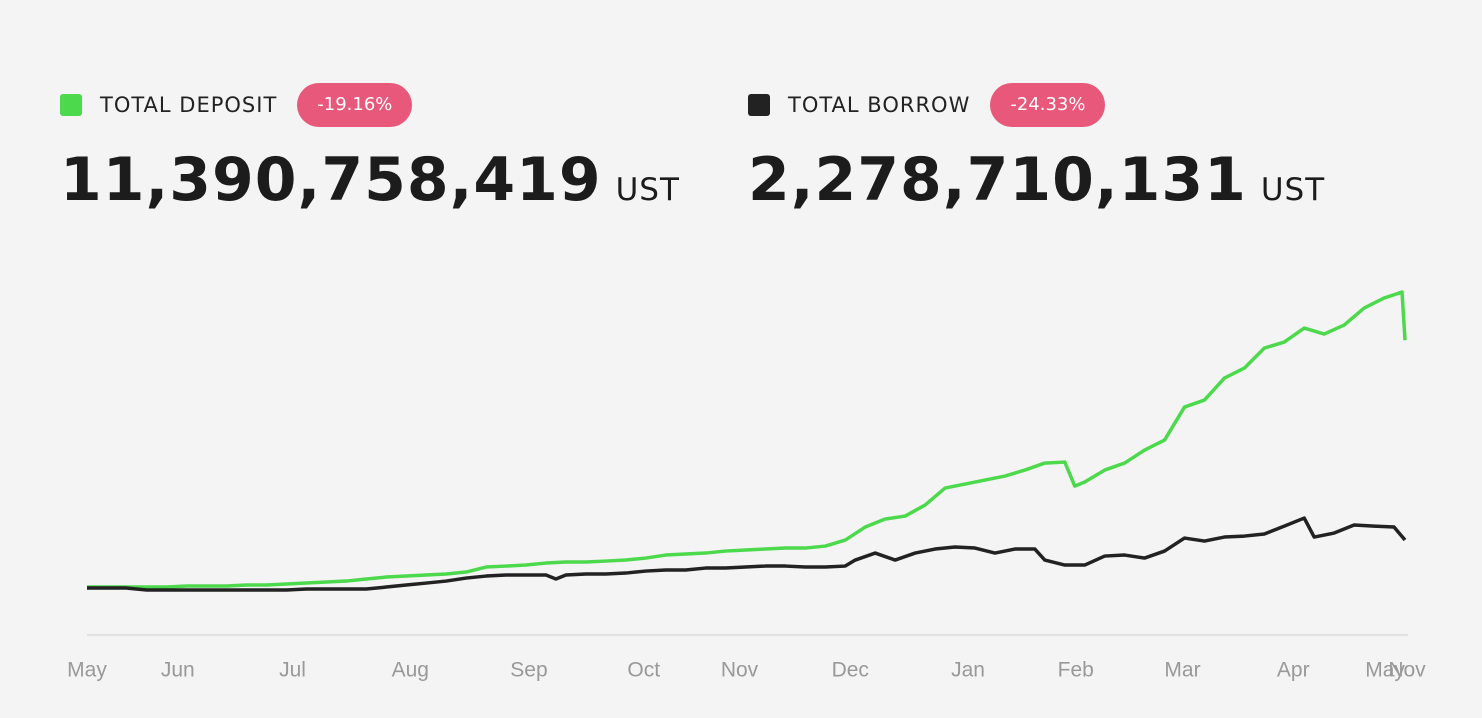  I want to click on total-value: 11,390,758,419, so click(331, 180).